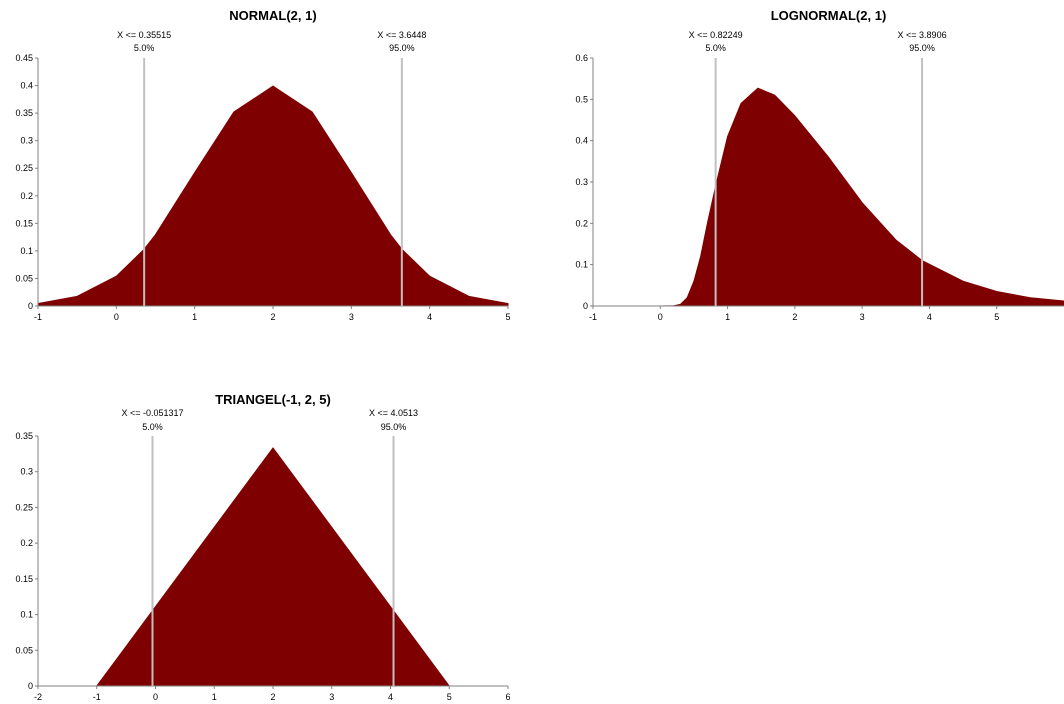 Image resolution: width=1064 pixels, height=704 pixels. What do you see at coordinates (507, 697) in the screenshot?
I see `x-tick-label: 6` at bounding box center [507, 697].